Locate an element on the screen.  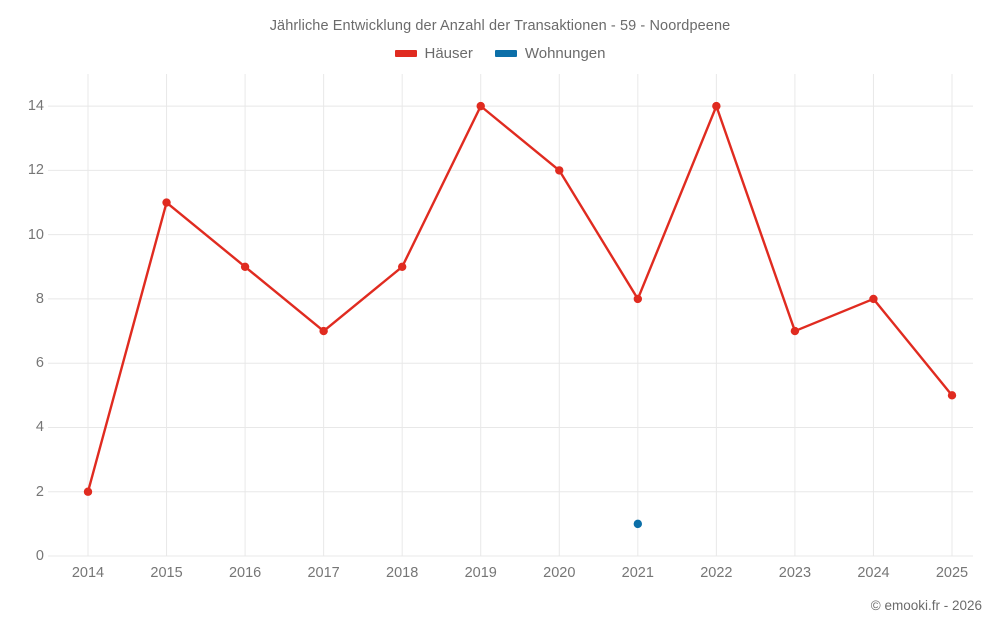
x-axis-tick-label: 2019 is located at coordinates (480, 573).